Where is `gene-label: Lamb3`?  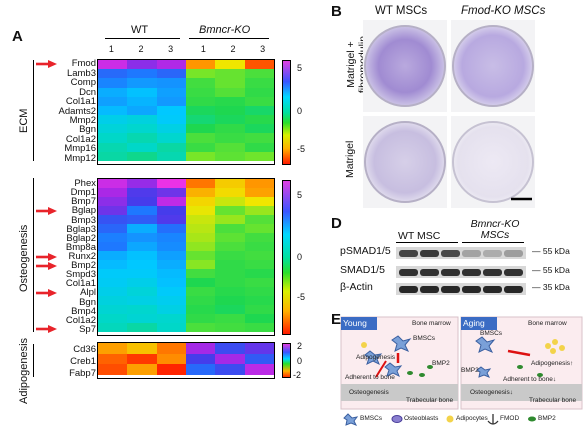 gene-label: Lamb3 is located at coordinates (81, 73).